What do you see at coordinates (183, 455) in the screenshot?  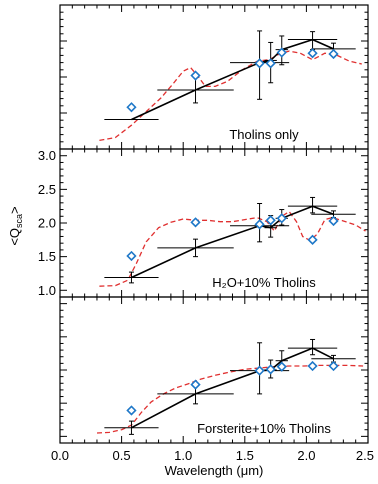 I see `x-tick-label: 1.0` at bounding box center [183, 455].